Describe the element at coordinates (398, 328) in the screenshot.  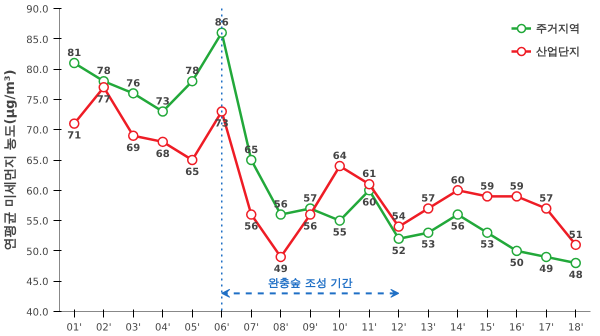
I see `x-tick-label: 12'` at that location.